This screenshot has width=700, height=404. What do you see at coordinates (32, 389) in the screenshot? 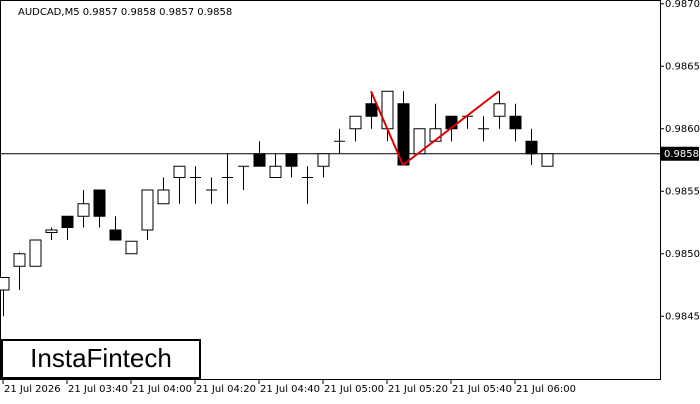
I see `x-tick-label: 21 Jul 2026` at bounding box center [32, 389].